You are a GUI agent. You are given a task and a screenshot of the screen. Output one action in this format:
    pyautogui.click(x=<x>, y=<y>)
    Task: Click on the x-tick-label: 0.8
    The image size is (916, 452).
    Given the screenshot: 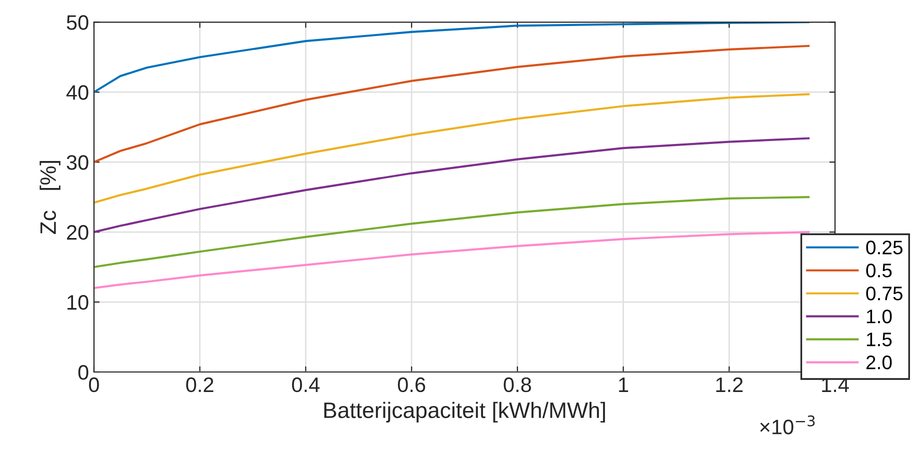 What is the action you would take?
    pyautogui.click(x=518, y=384)
    